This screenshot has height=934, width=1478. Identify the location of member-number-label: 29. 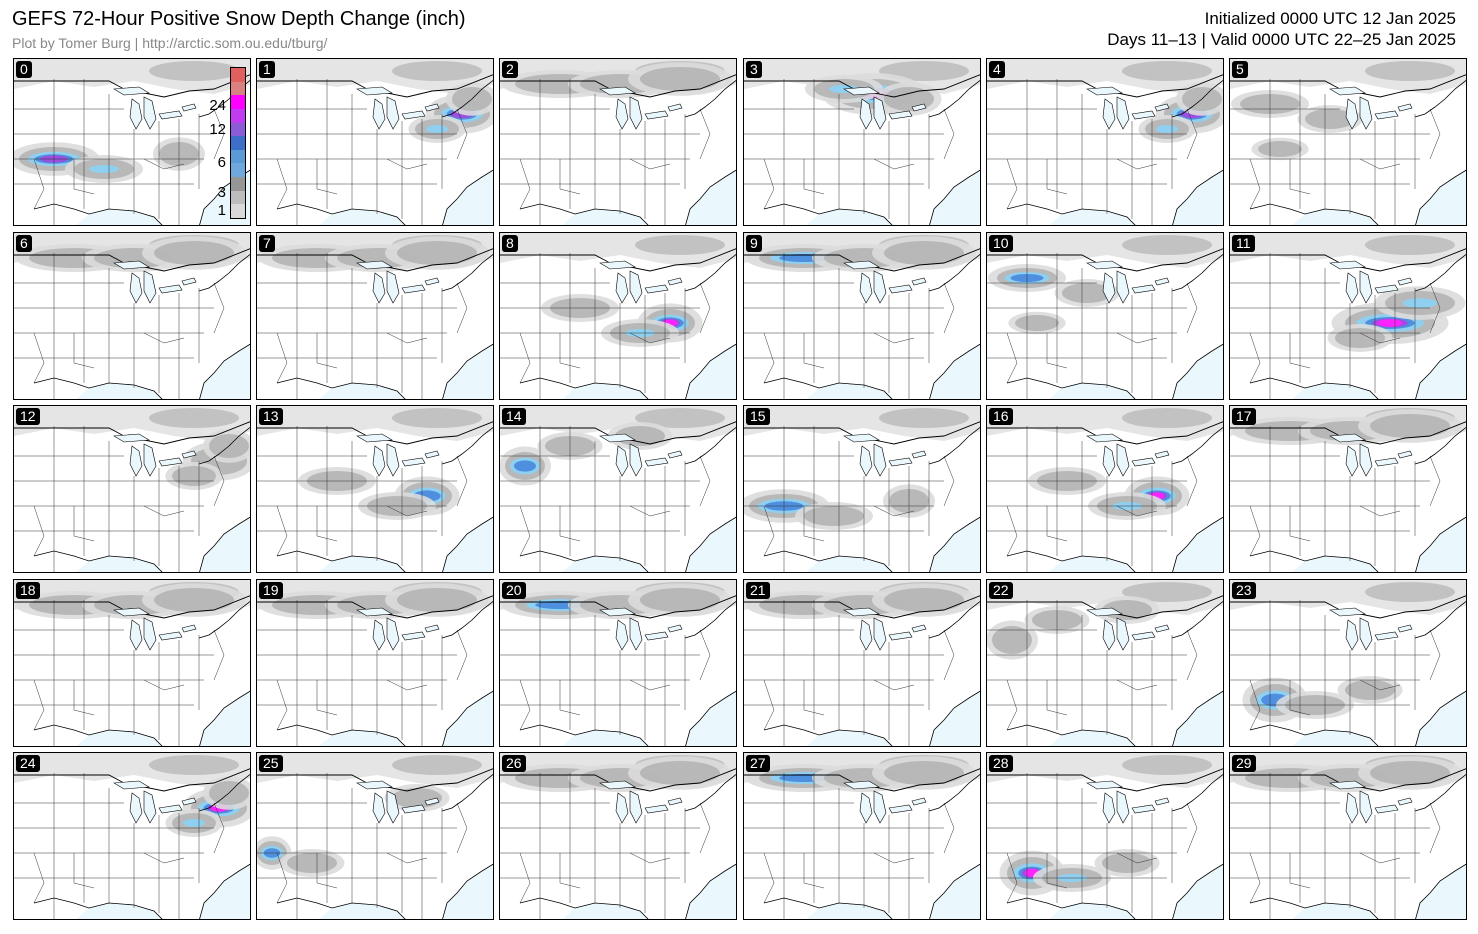
(1244, 763).